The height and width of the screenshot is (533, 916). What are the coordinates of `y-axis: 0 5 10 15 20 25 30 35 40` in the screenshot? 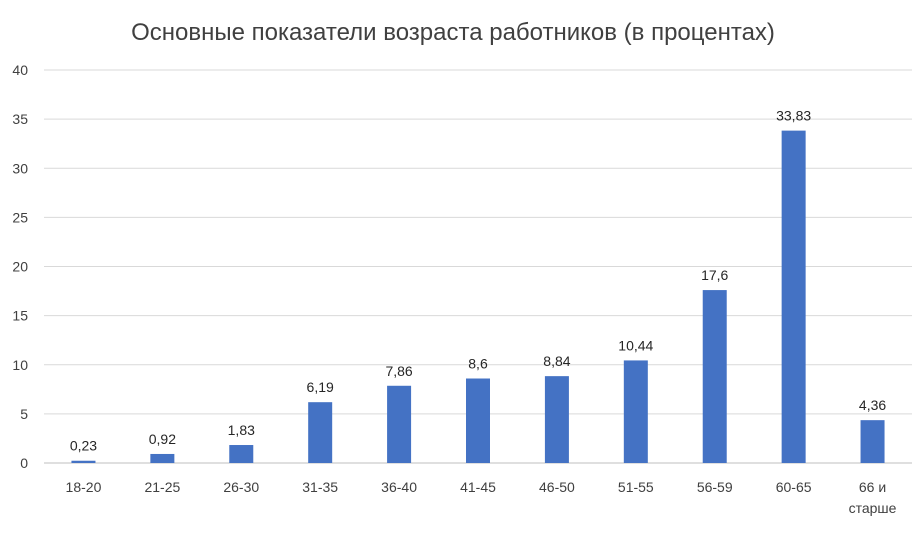 It's located at (20, 266).